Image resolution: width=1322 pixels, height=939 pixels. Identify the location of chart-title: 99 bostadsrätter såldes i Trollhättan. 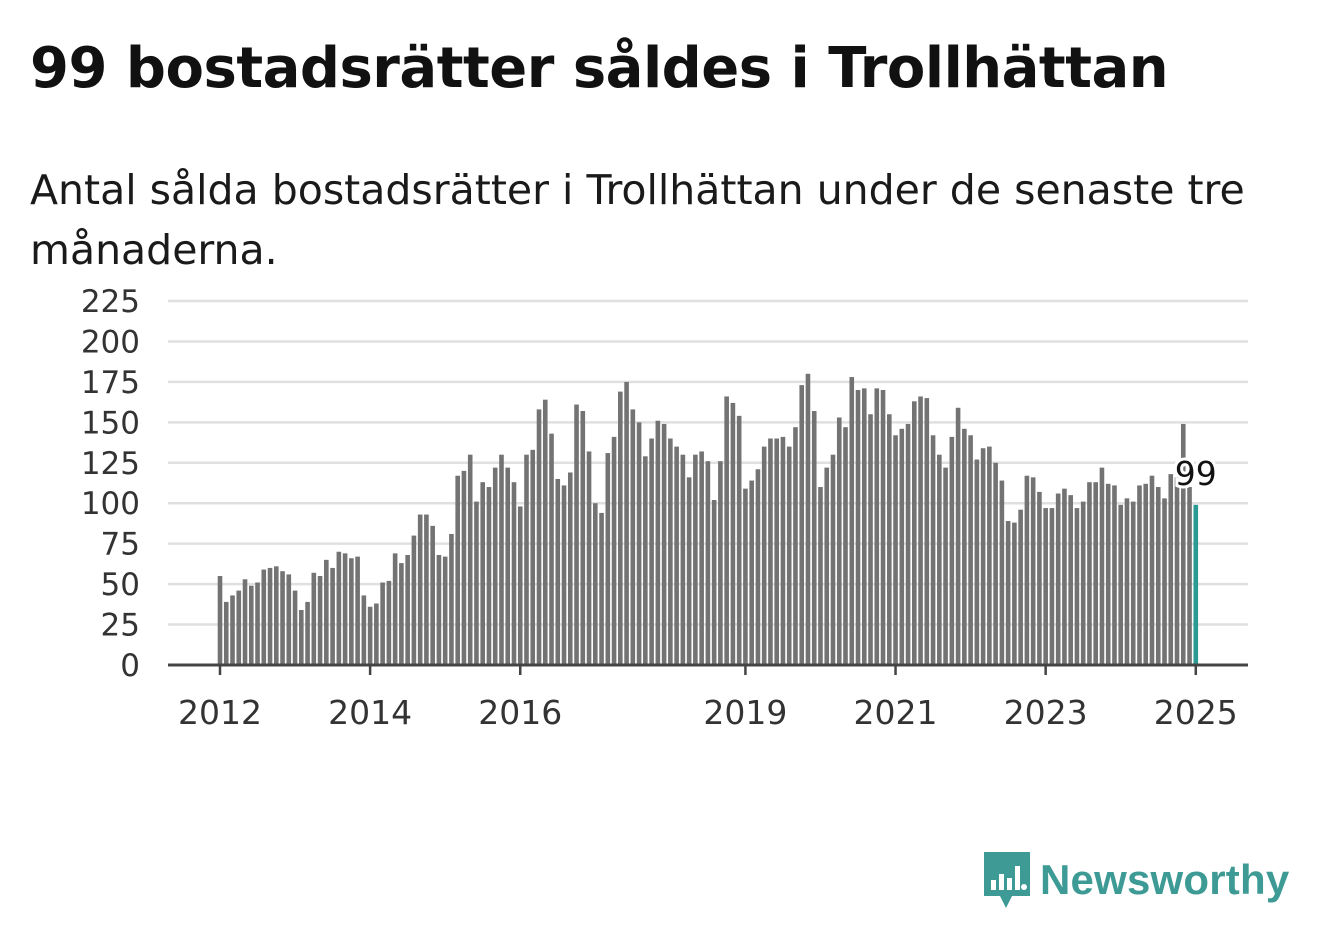
(599, 68).